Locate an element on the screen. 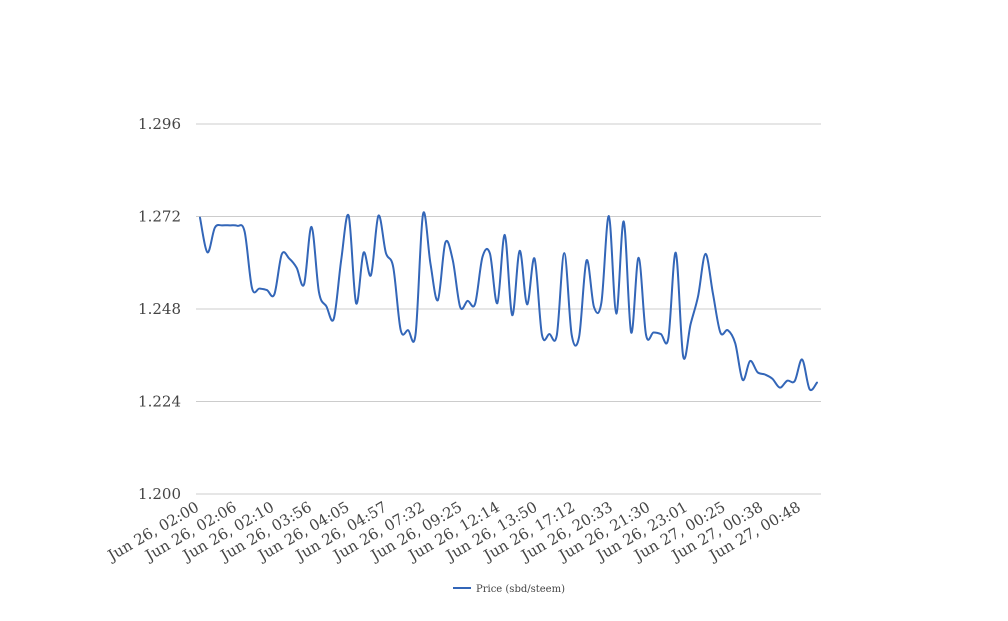 The height and width of the screenshot is (621, 1008). y-tick-label: 1.248 is located at coordinates (159, 309).